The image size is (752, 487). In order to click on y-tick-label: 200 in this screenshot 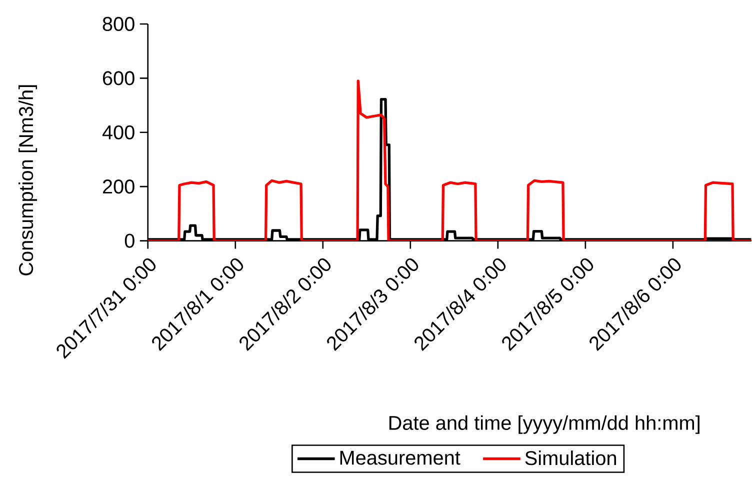, I will do `click(118, 187)`.